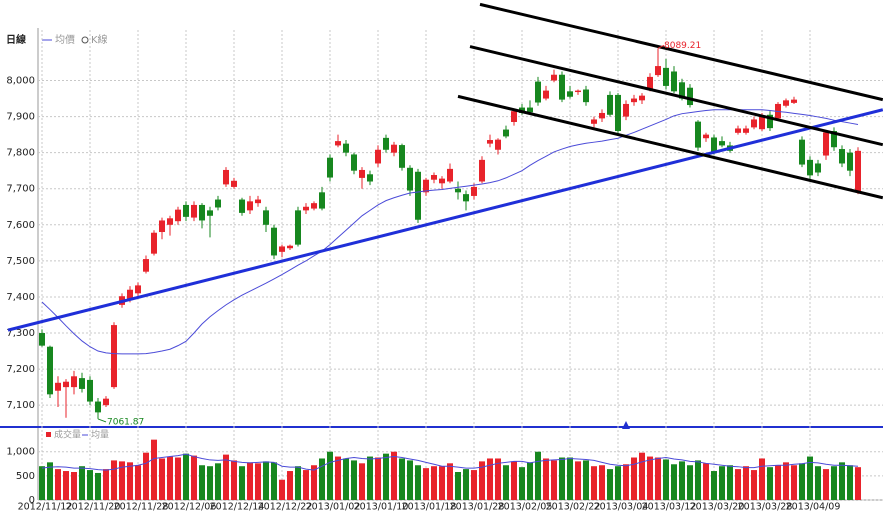 The image size is (883, 515). Describe the element at coordinates (450, 462) in the screenshot. I see `volume-ma-line` at that location.